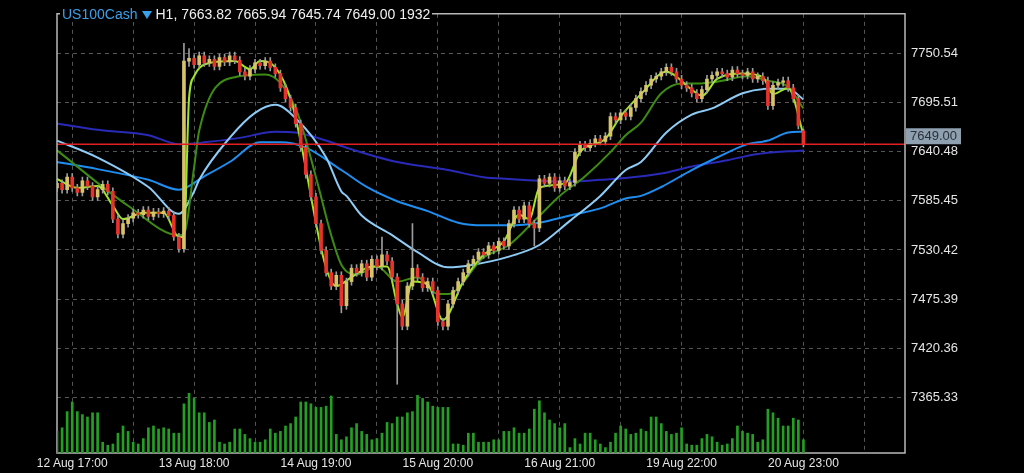 The height and width of the screenshot is (473, 1024). I want to click on y-tick-label: 7365.33, so click(934, 396).